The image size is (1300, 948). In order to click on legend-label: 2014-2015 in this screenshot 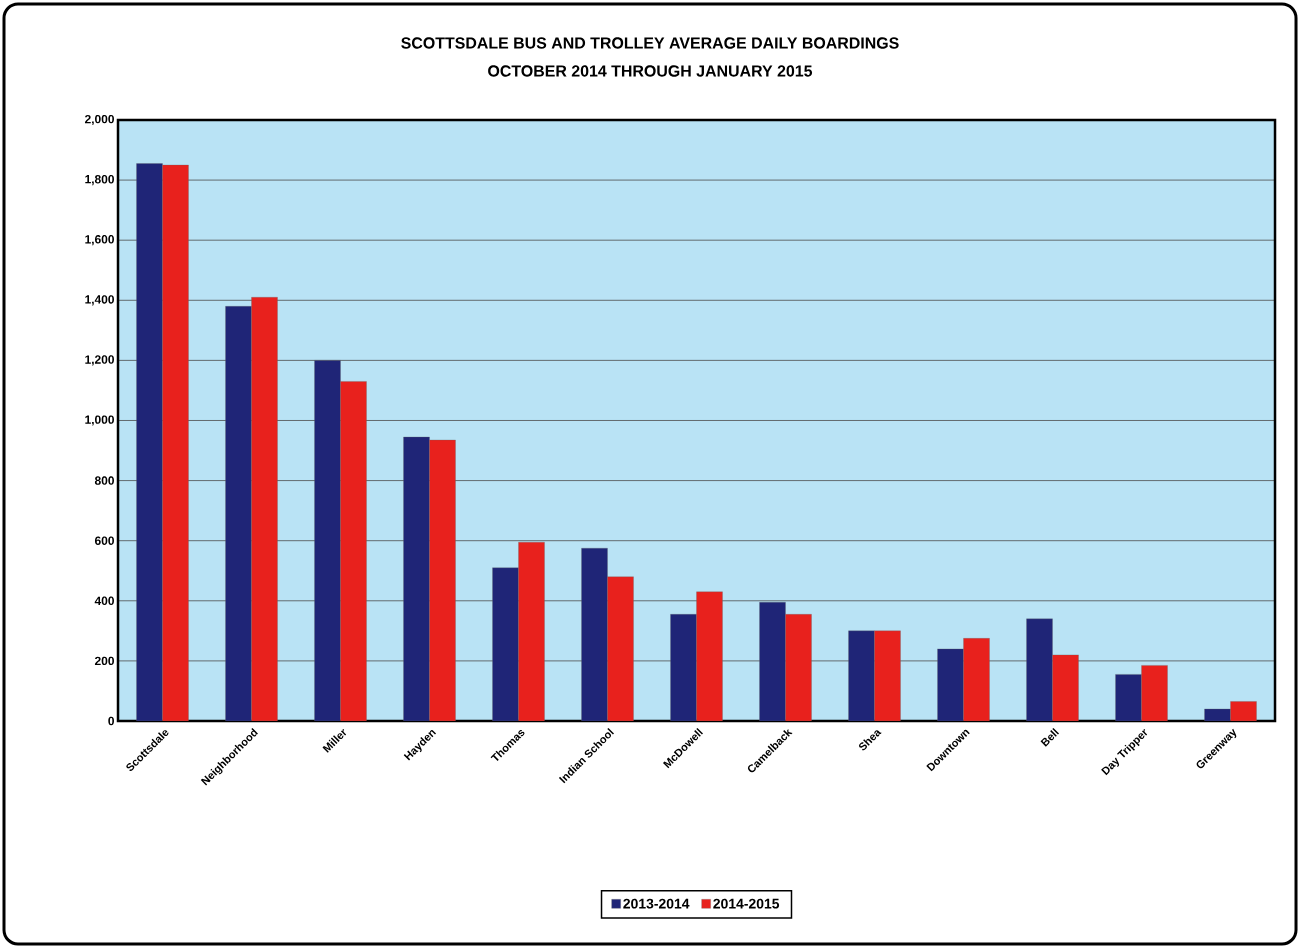, I will do `click(746, 903)`.